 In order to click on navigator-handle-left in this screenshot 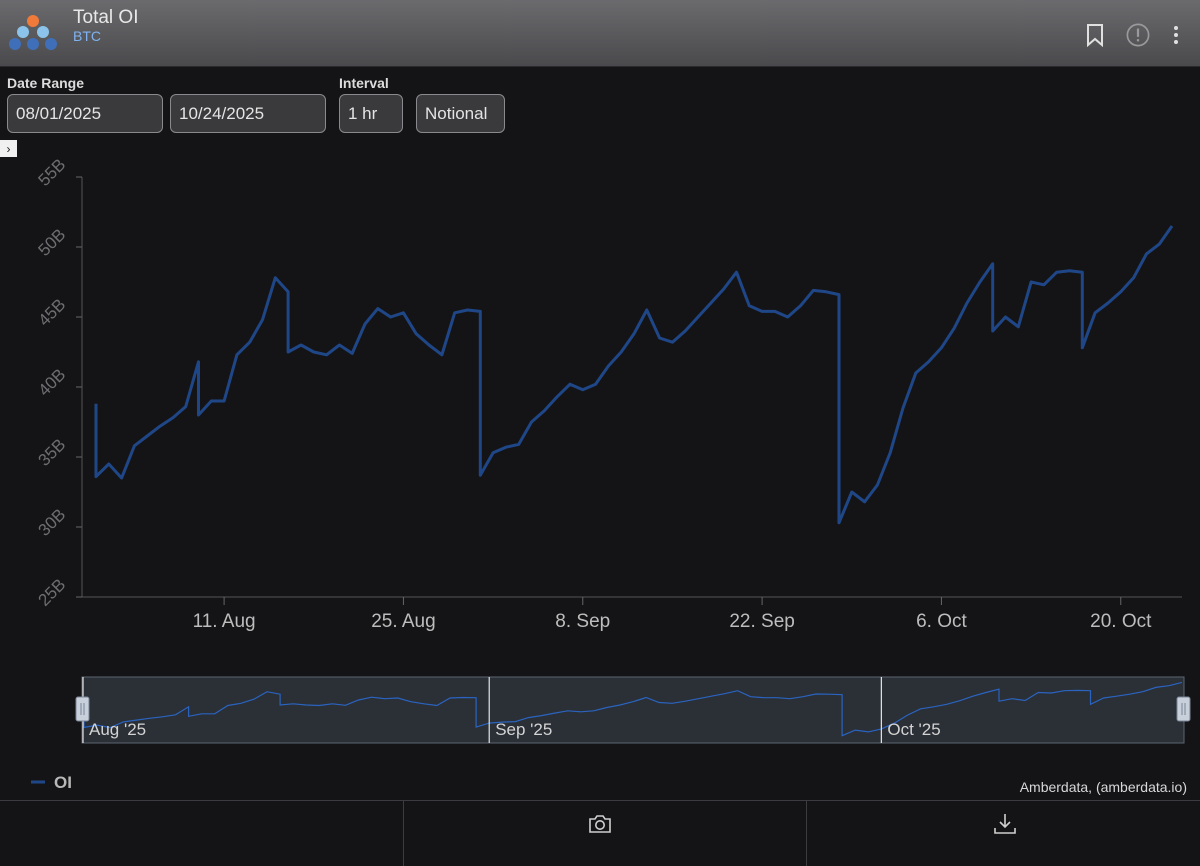, I will do `click(82, 709)`.